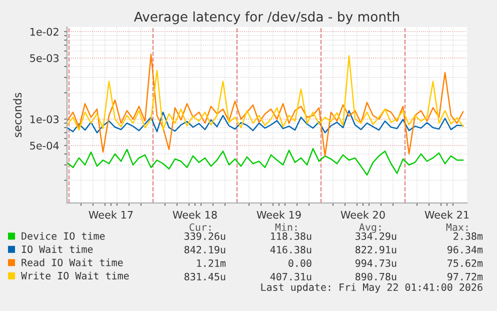  I want to click on text: 416.38u, so click(291, 250).